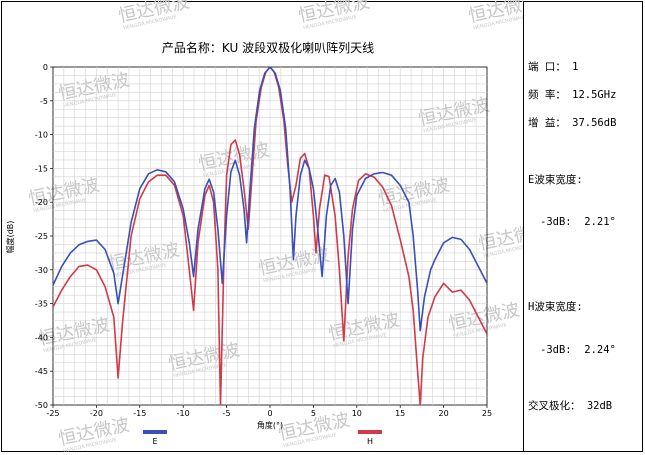 This screenshot has height=455, width=645. What do you see at coordinates (154, 441) in the screenshot?
I see `legend-label-e: E` at bounding box center [154, 441].